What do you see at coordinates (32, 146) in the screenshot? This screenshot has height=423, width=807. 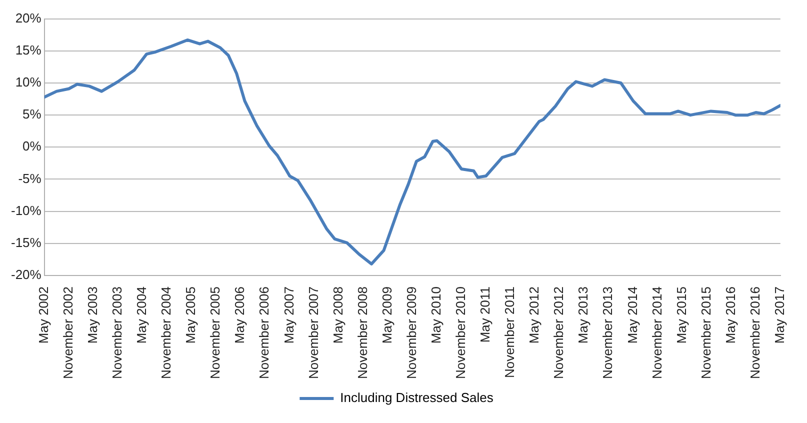 I see `y-tick-label: 0%` at bounding box center [32, 146].